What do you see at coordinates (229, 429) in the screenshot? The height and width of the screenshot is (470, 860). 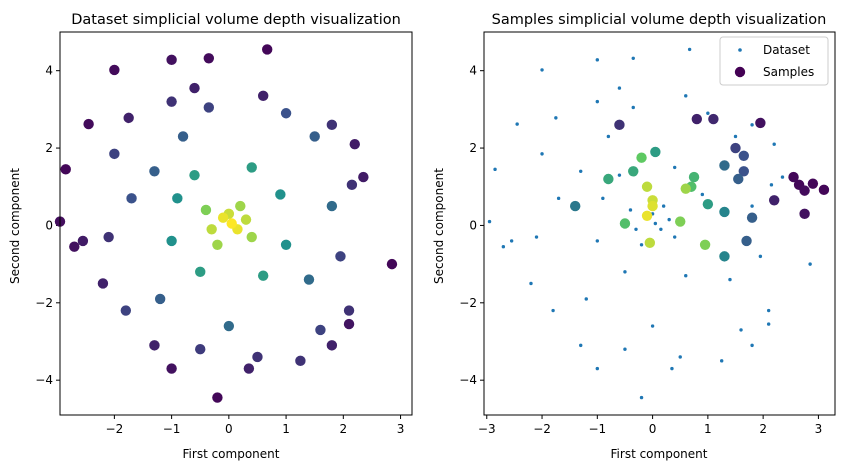 I see `left-x-tick-label: 0` at bounding box center [229, 429].